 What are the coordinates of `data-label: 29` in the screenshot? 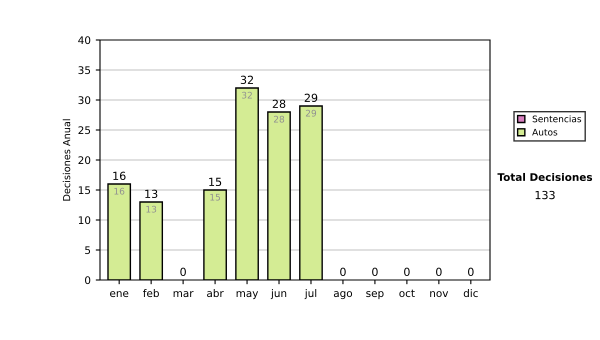 It's located at (311, 113).